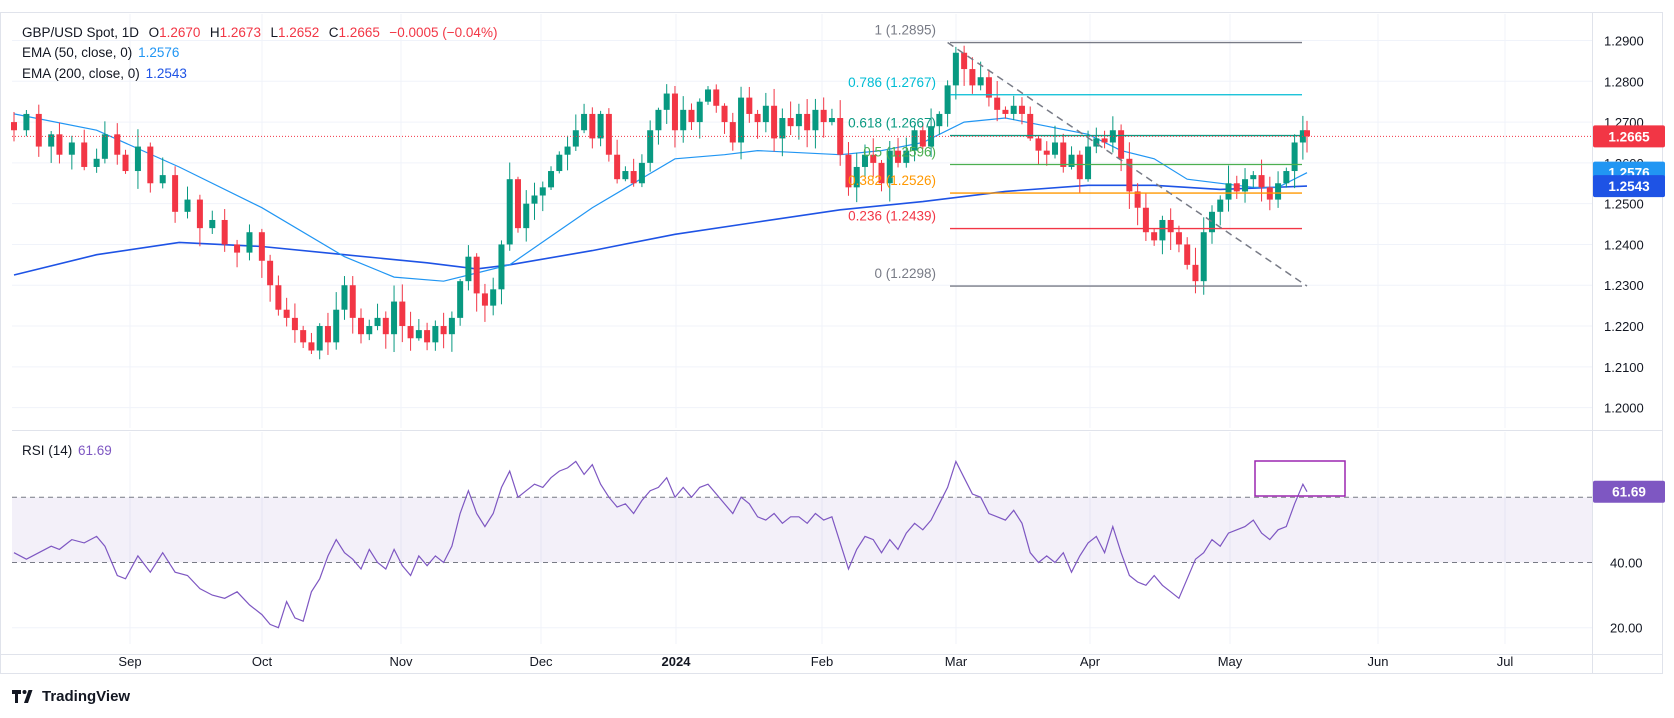 The image size is (1674, 718). I want to click on ema200-badge-bg, so click(1629, 186).